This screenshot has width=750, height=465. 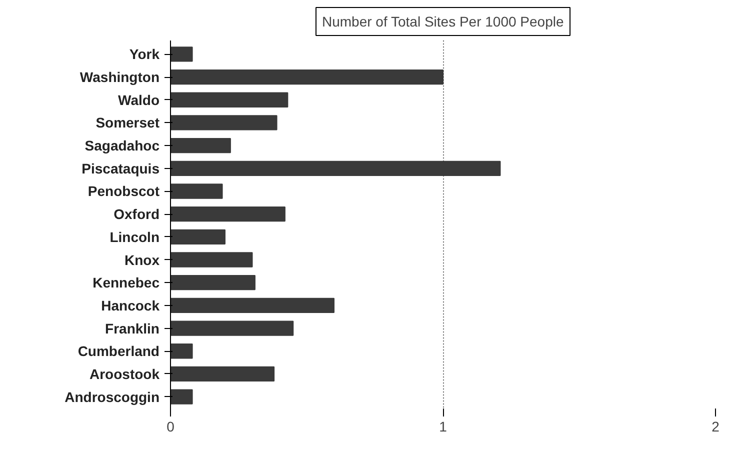 What do you see at coordinates (126, 282) in the screenshot?
I see `y-tick-label: Kennebec` at bounding box center [126, 282].